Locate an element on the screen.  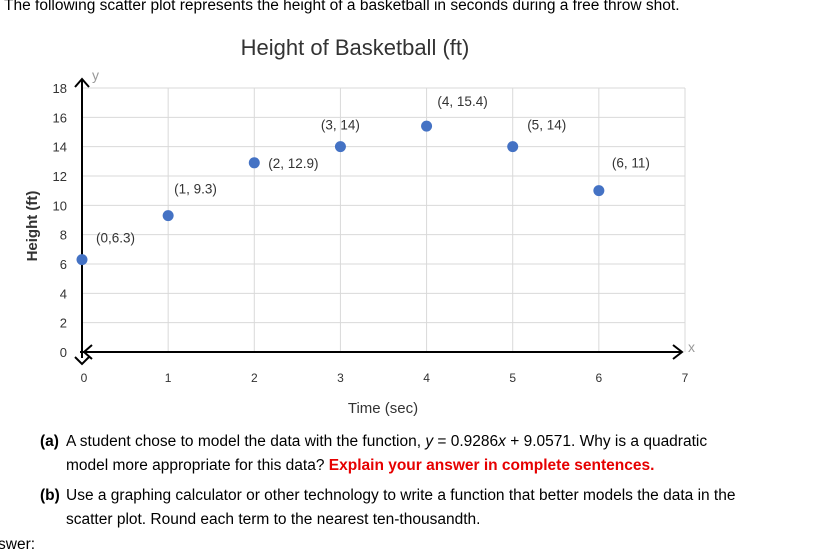
y-tick-label: 2 is located at coordinates (63, 323).